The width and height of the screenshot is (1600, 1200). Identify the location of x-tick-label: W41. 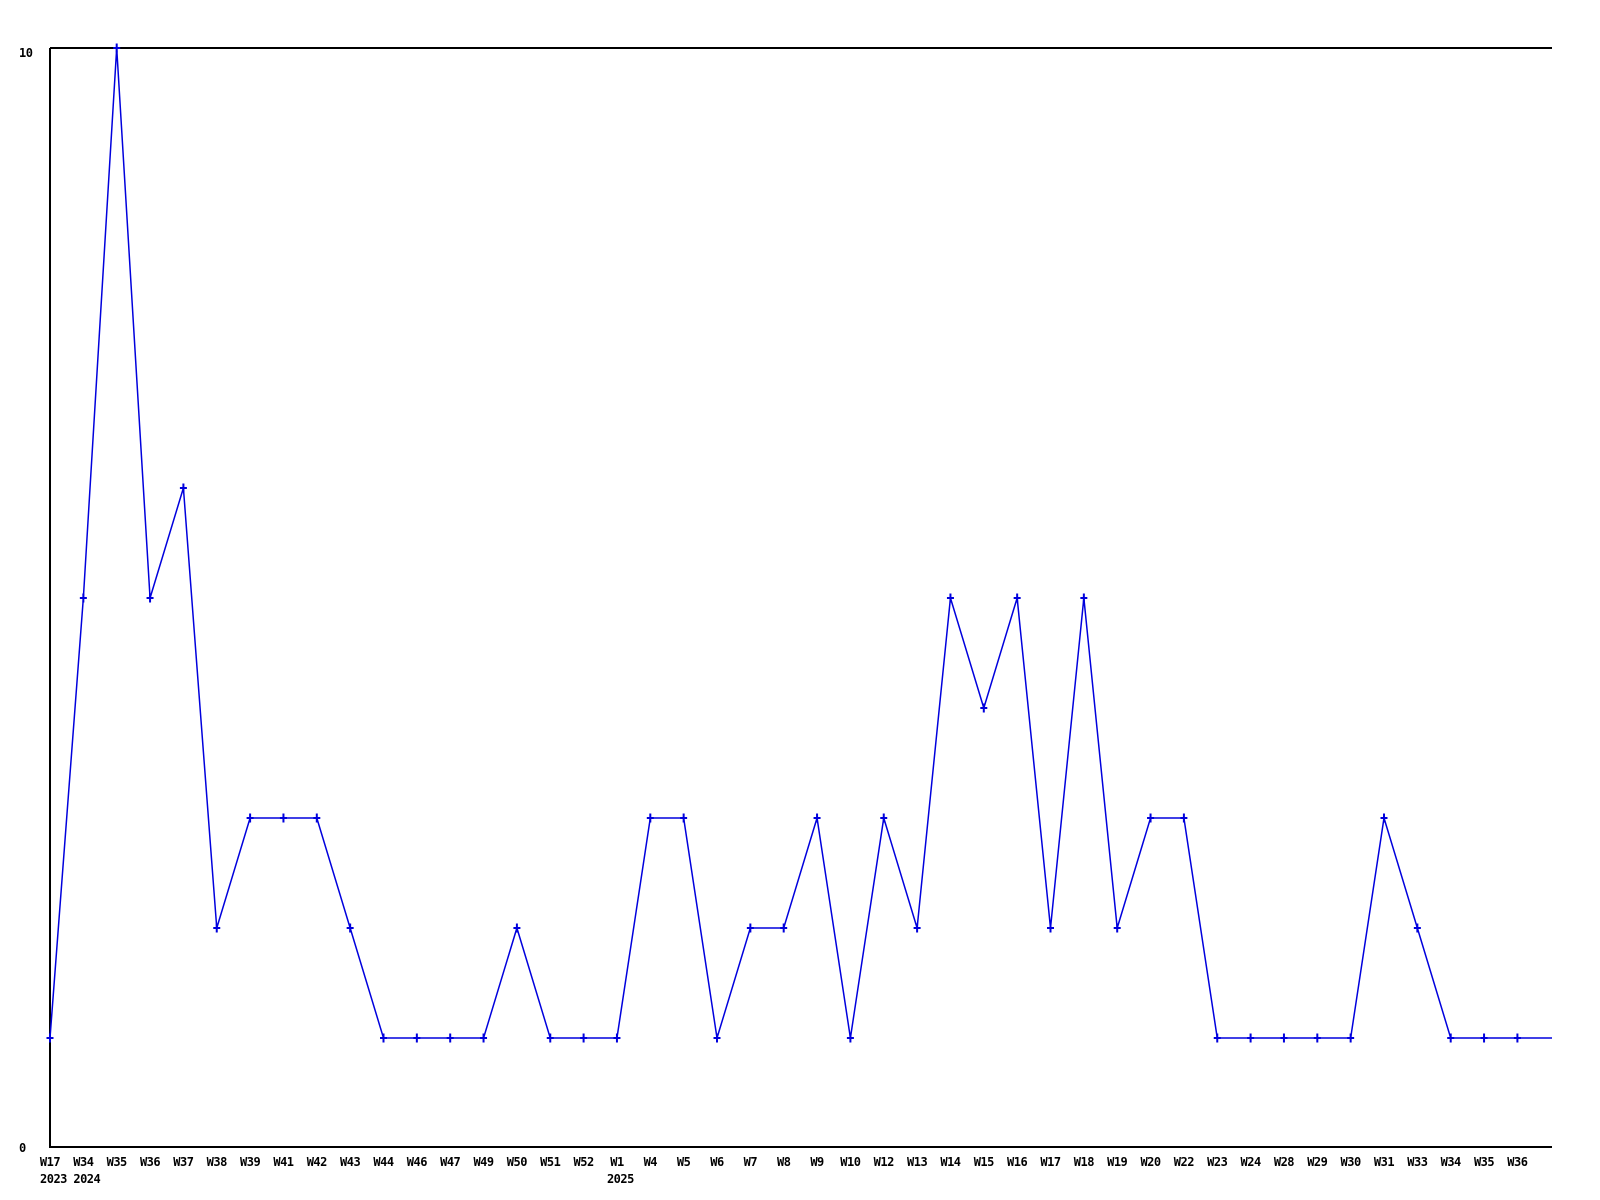
(283, 1162).